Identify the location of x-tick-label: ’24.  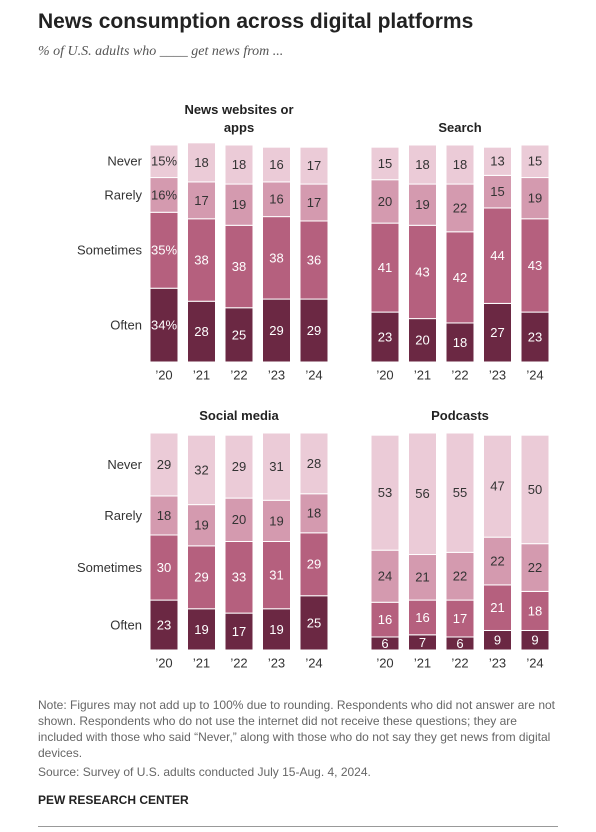
(534, 662).